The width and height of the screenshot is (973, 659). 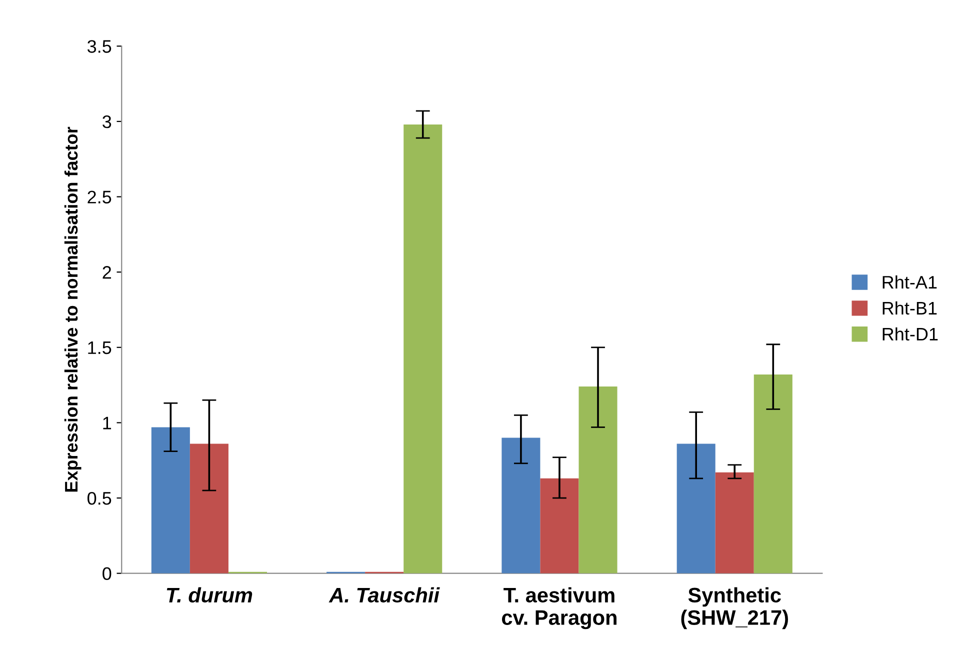 I want to click on y-tick-label: 2.5, so click(x=100, y=197).